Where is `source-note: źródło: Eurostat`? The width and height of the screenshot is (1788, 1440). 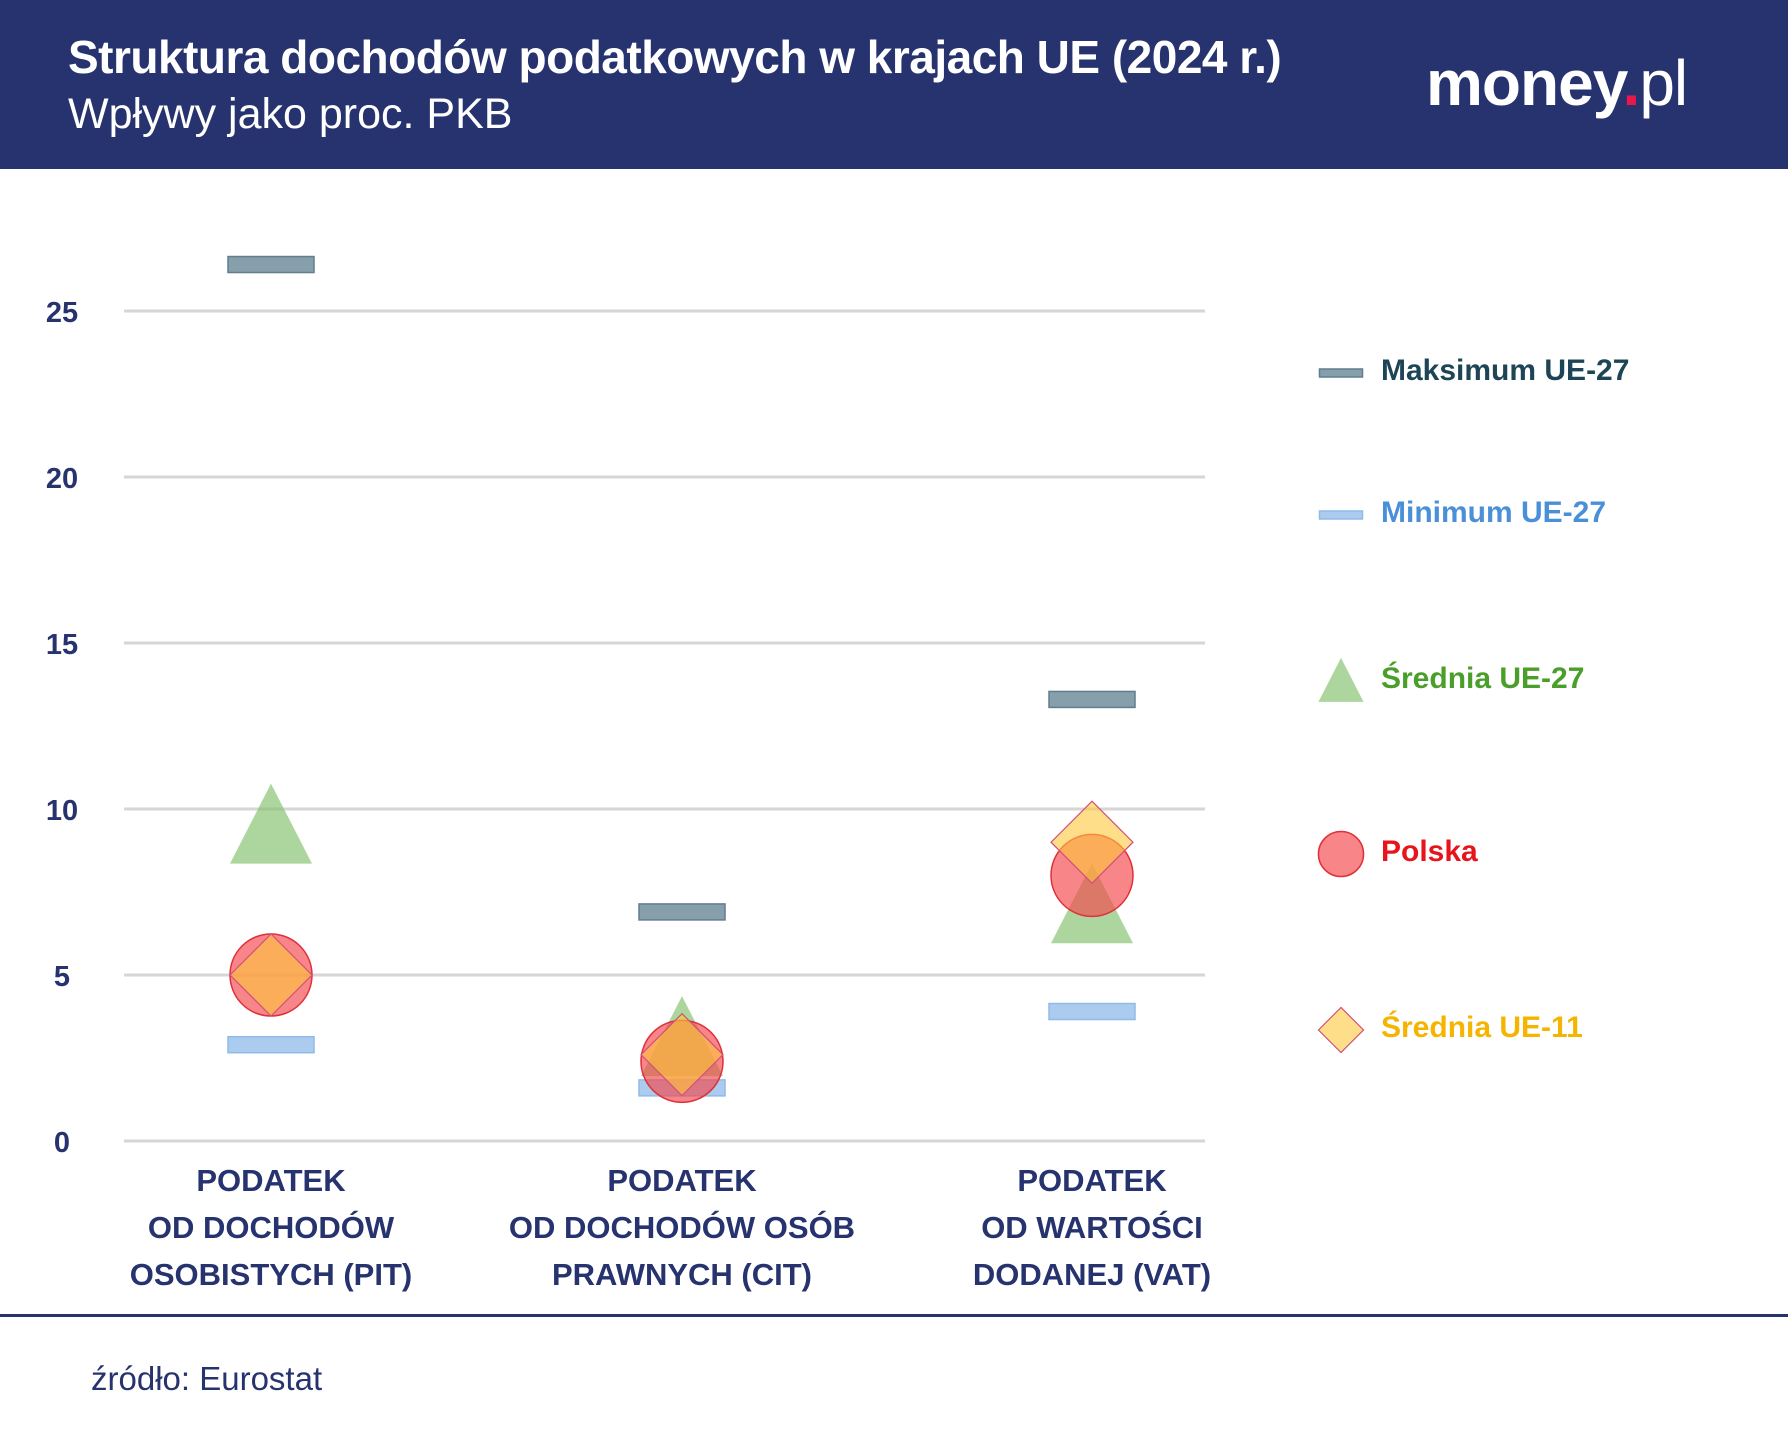
source-note: źródło: Eurostat is located at coordinates (207, 1378).